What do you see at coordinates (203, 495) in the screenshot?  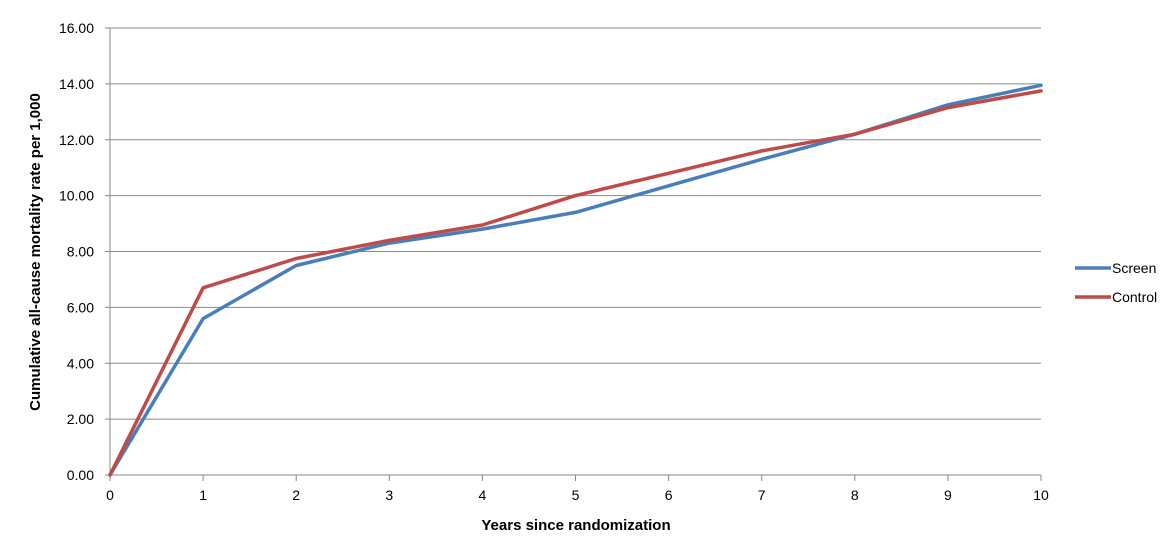 I see `x-tick-label: 1` at bounding box center [203, 495].